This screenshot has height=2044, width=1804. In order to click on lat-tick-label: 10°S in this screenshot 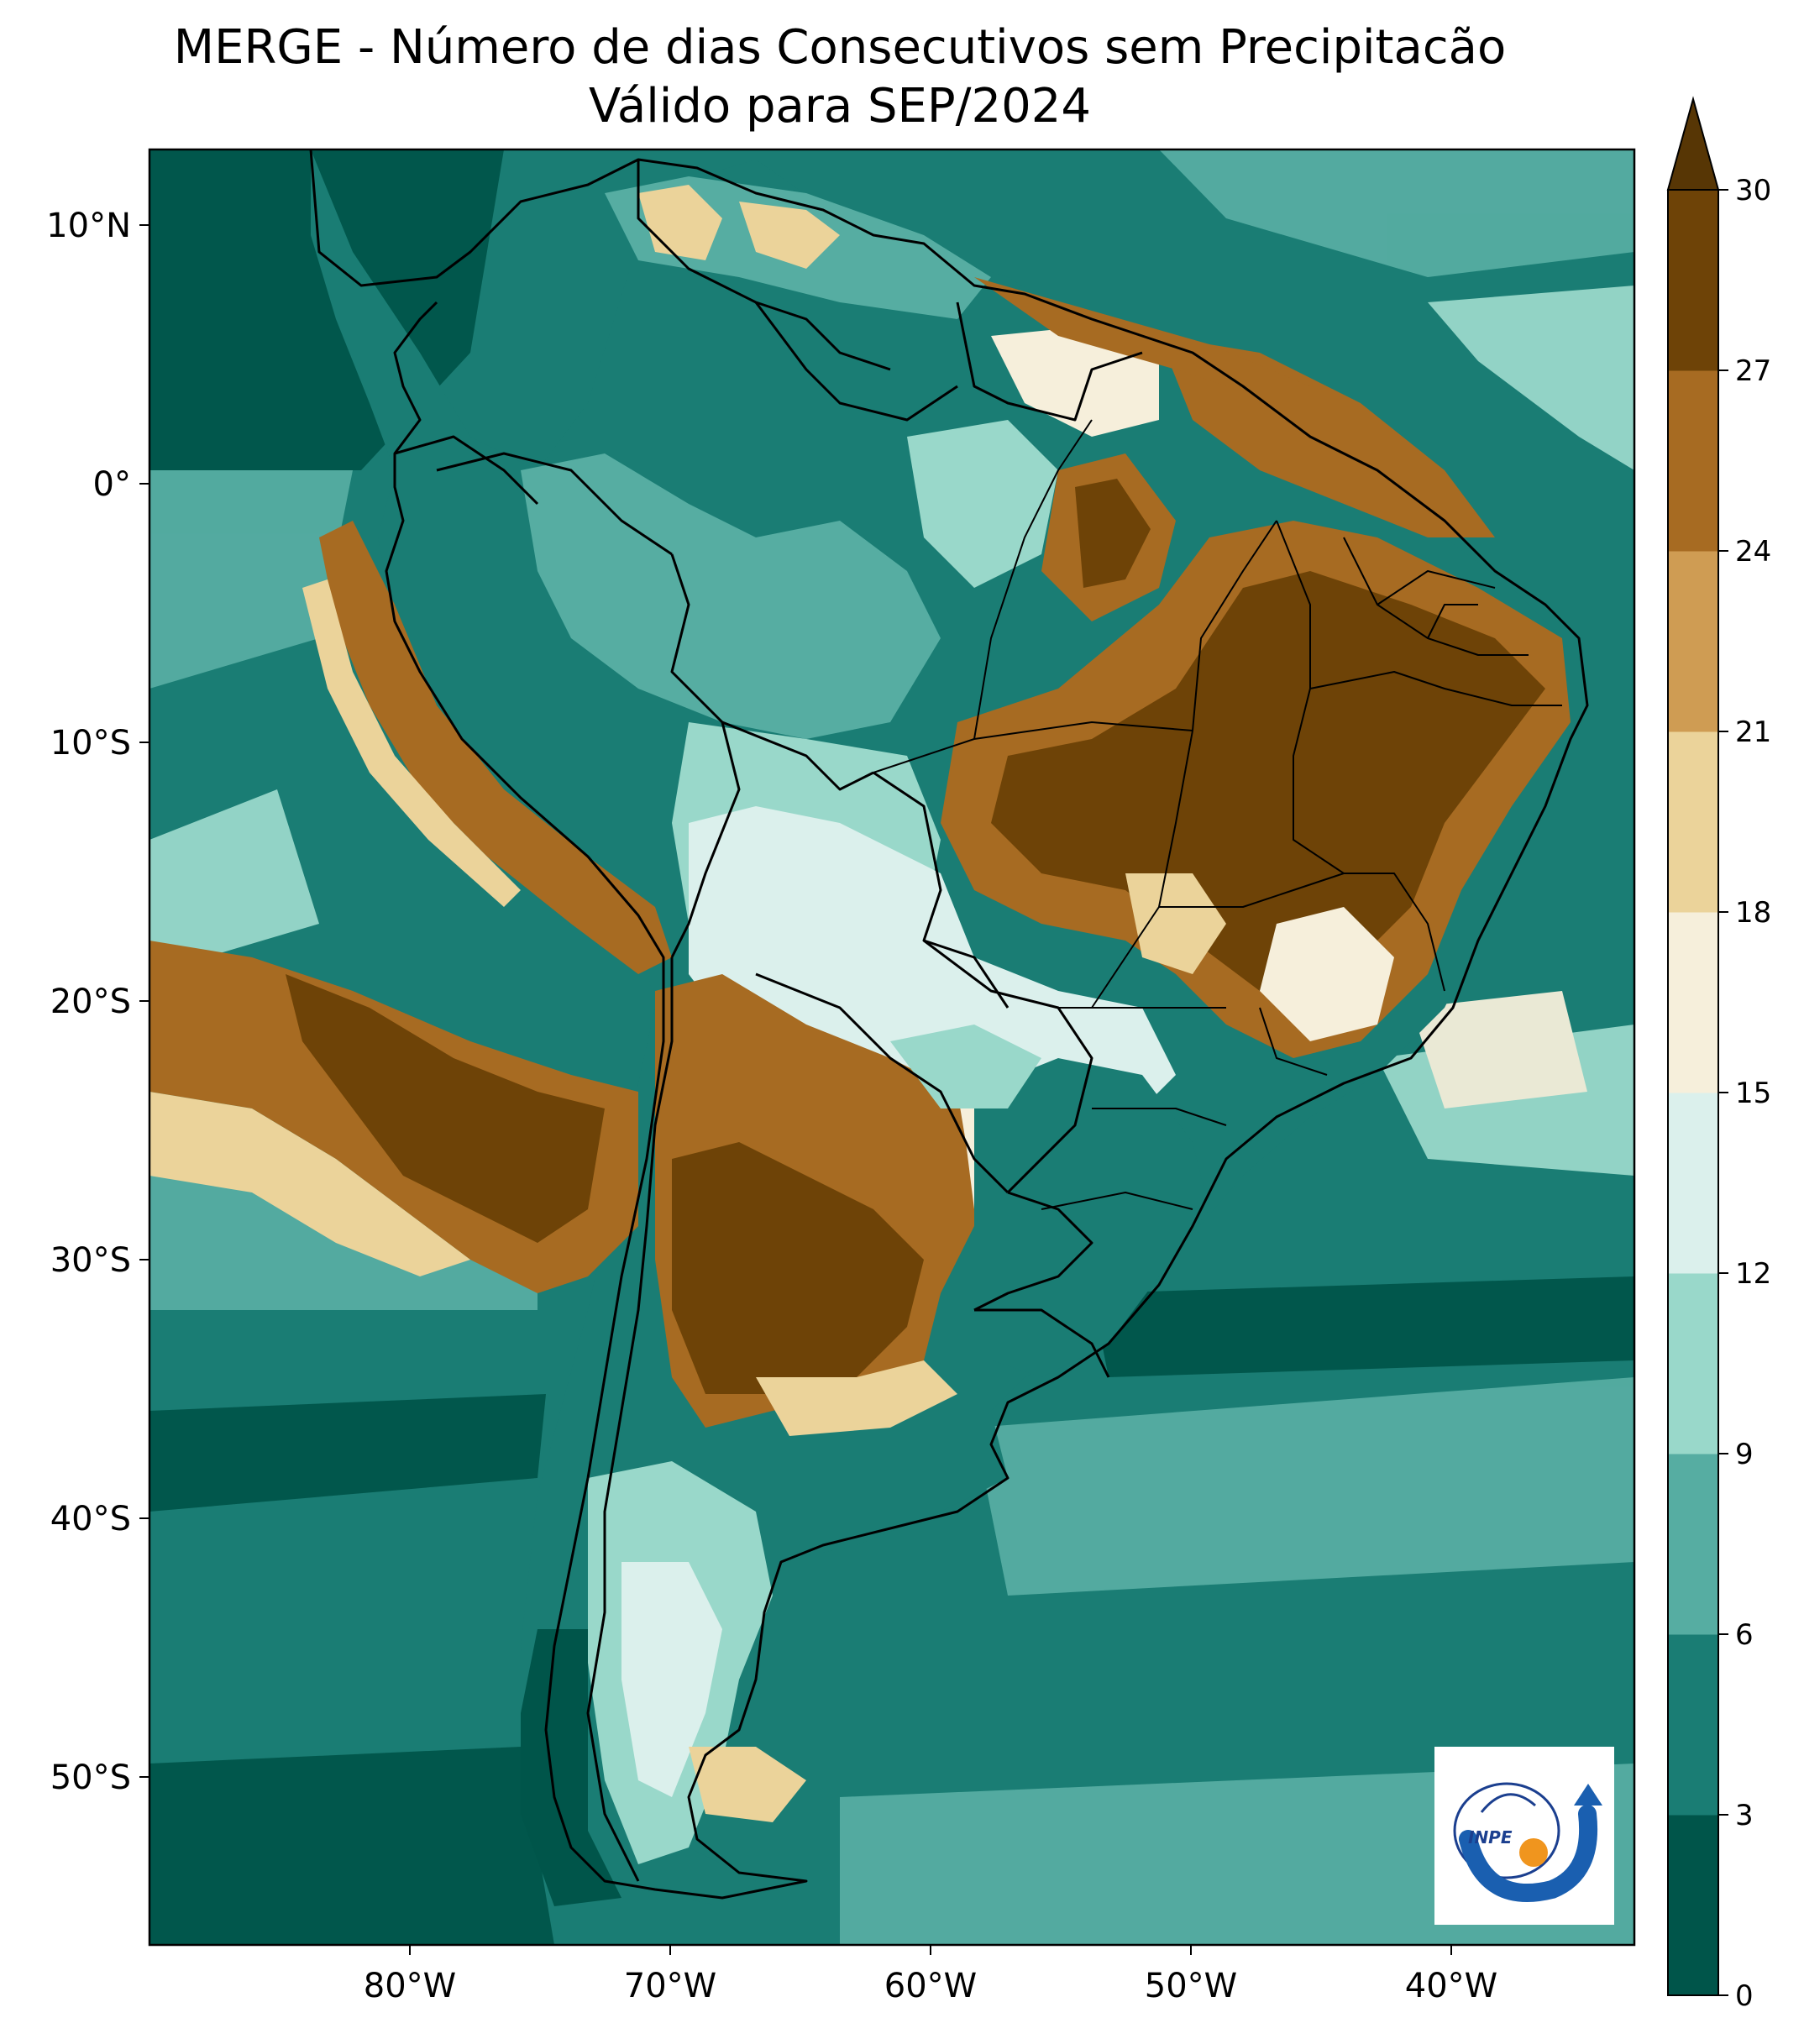, I will do `click(90, 743)`.